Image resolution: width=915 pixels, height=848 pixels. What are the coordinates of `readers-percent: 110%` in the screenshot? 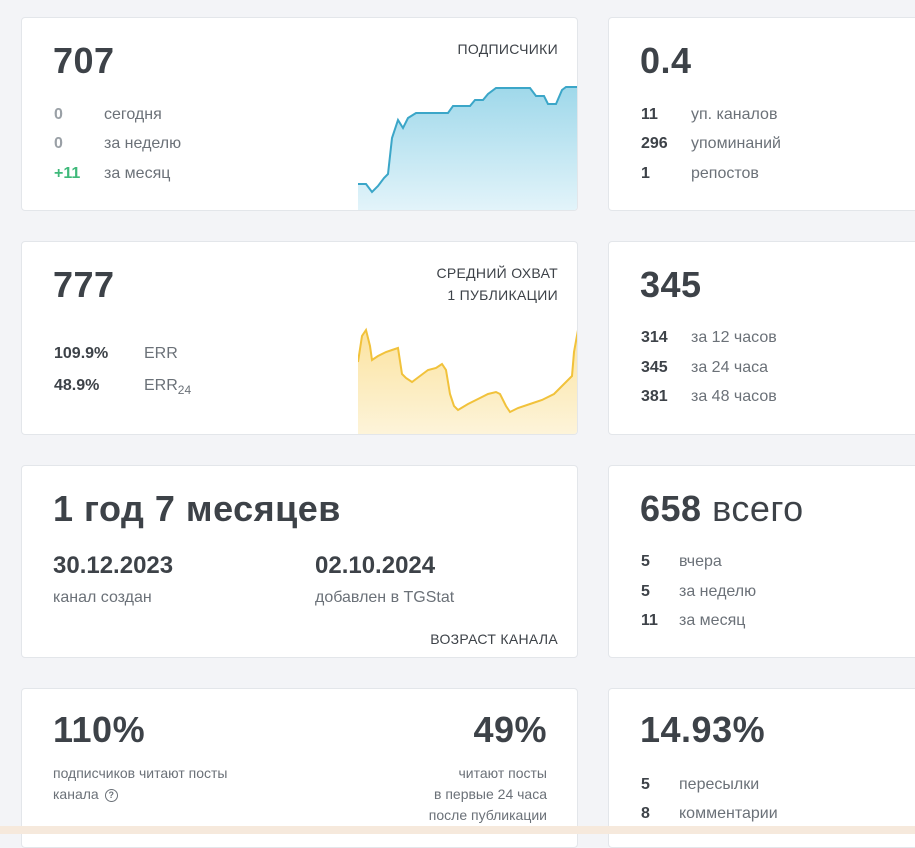 It's located at (99, 729).